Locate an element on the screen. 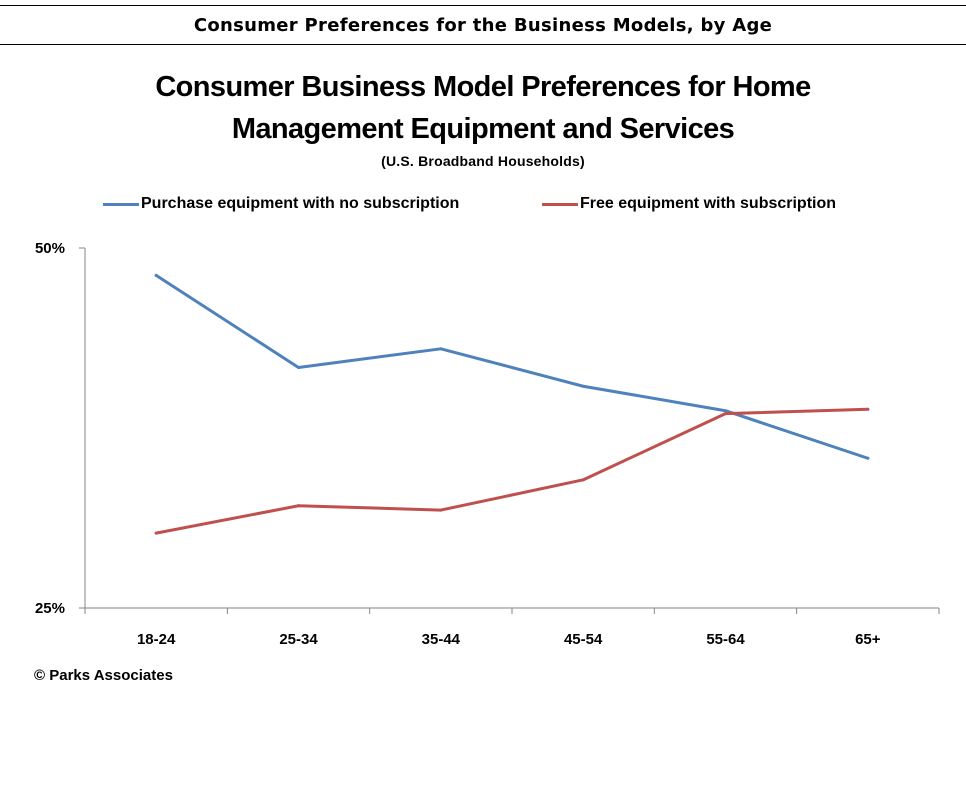 The image size is (966, 810). x-tick-label: 35-44 is located at coordinates (441, 639).